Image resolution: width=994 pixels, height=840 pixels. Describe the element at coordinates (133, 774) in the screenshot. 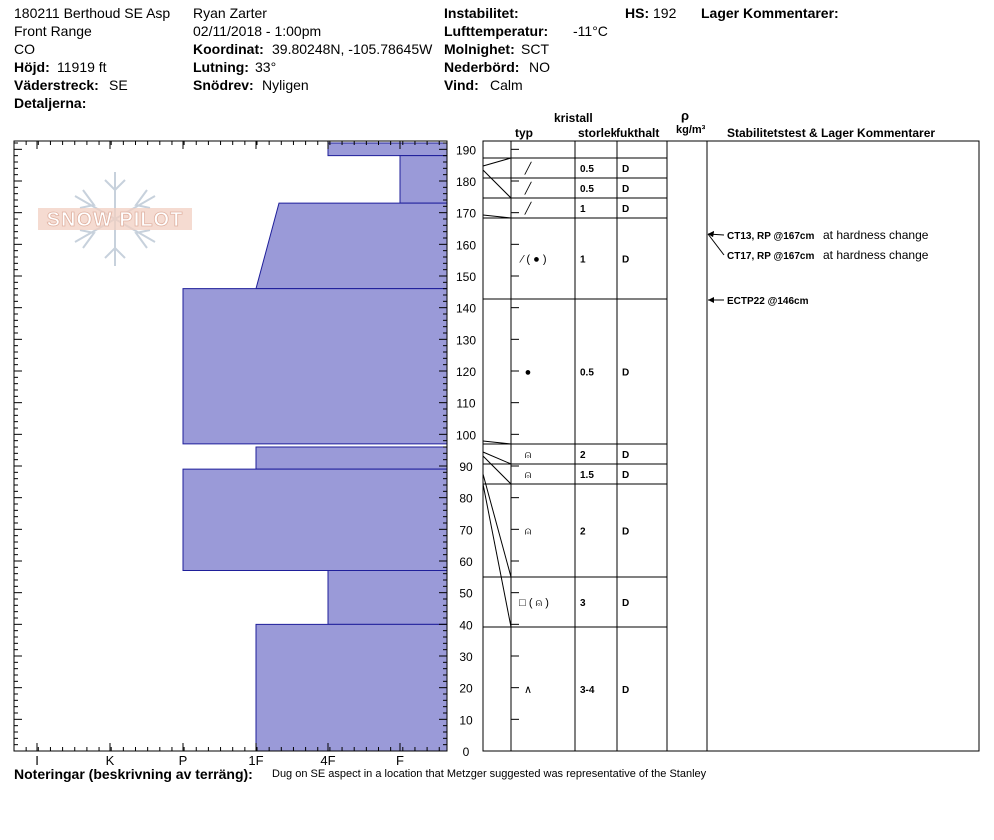

I see `notes-label: Noteringar (beskrivning av terräng):` at that location.